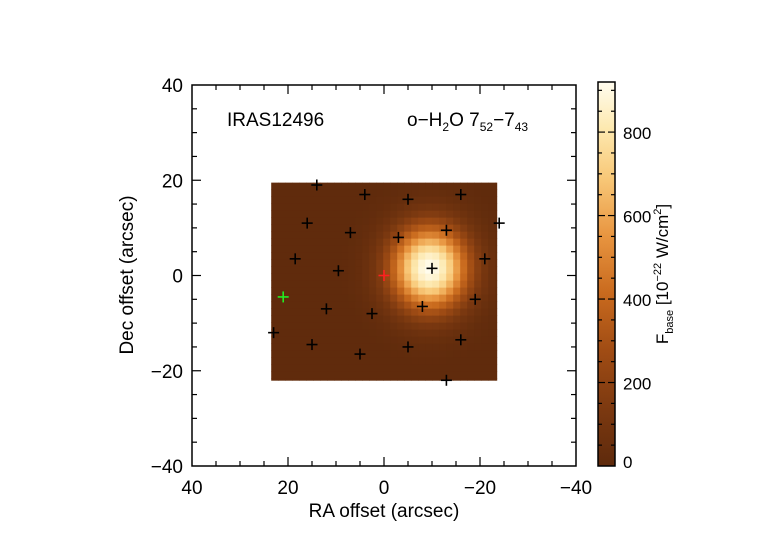 The image size is (770, 550). I want to click on source-position-marker, so click(384, 275).